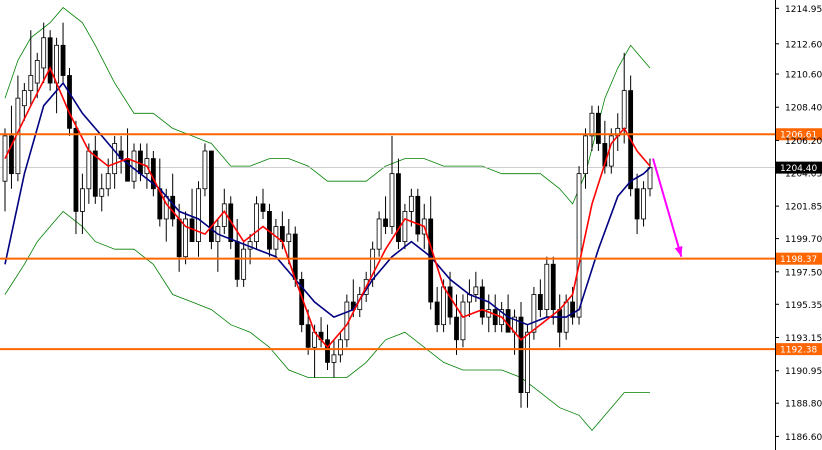  What do you see at coordinates (667, 207) in the screenshot?
I see `arrow-shaft` at bounding box center [667, 207].